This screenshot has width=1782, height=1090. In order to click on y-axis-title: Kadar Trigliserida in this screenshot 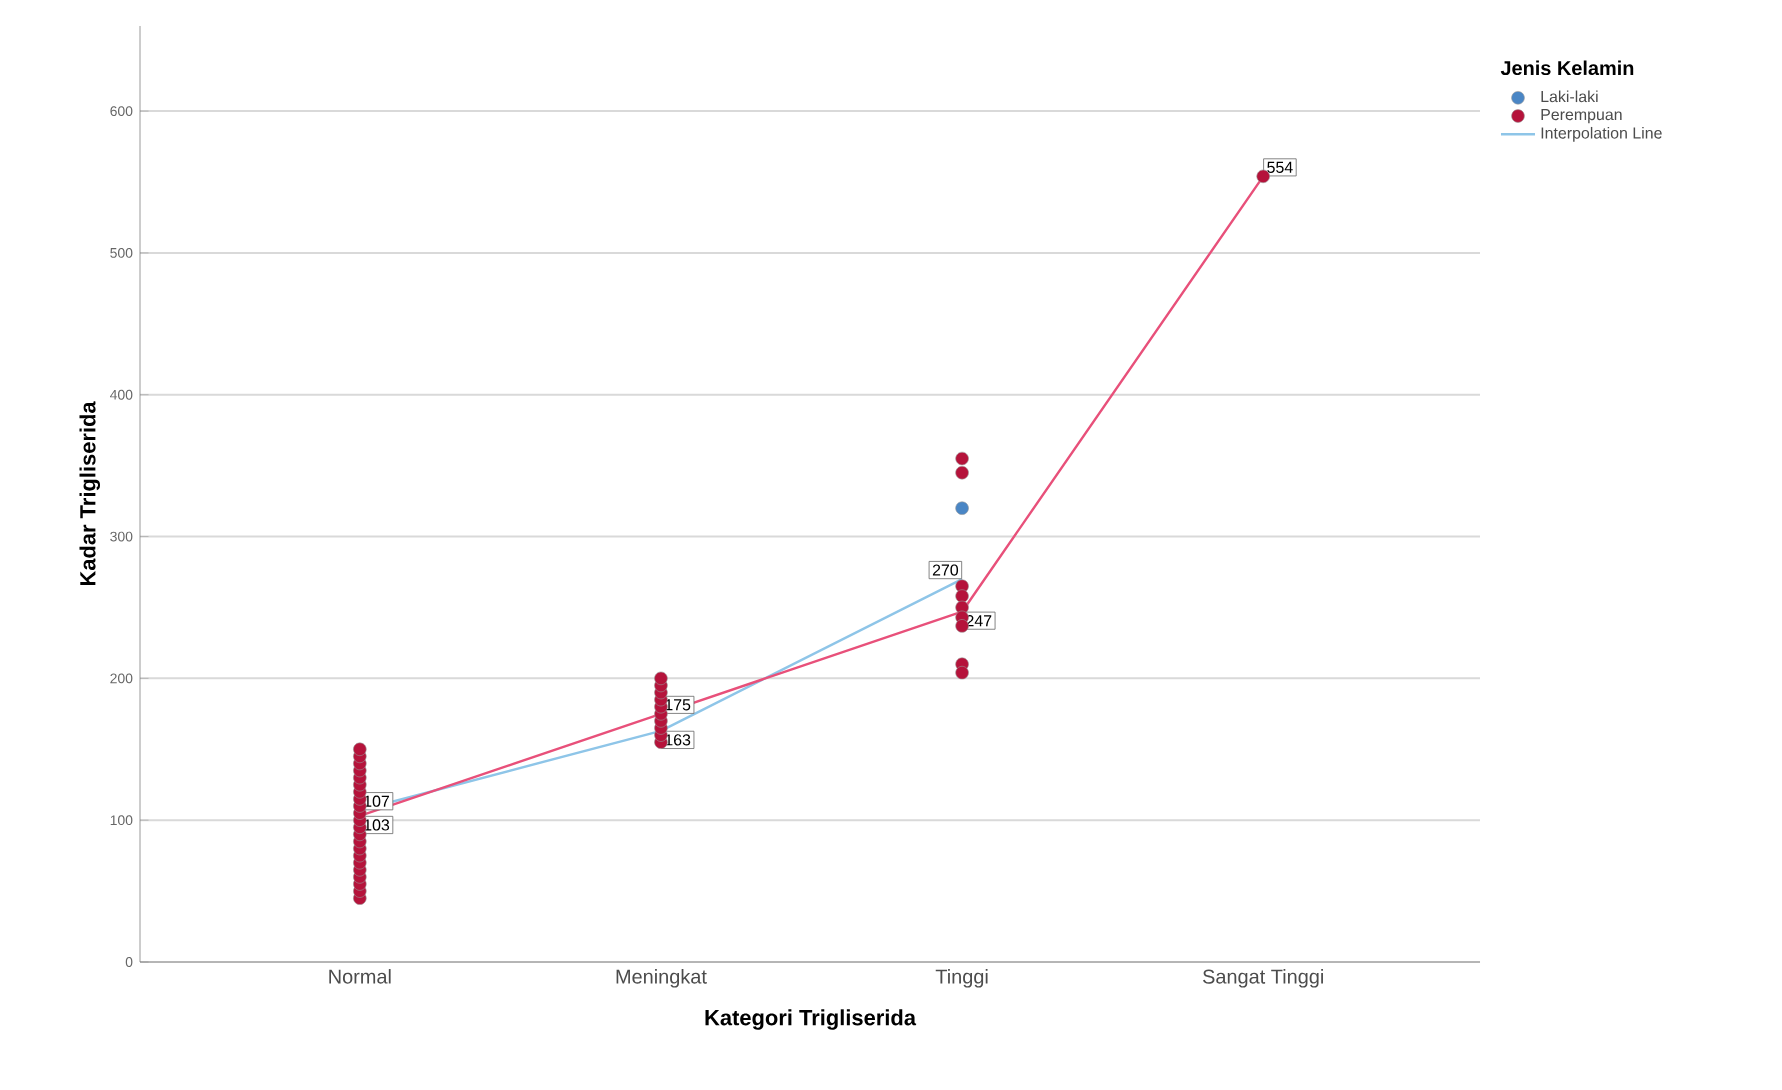, I will do `click(90, 493)`.